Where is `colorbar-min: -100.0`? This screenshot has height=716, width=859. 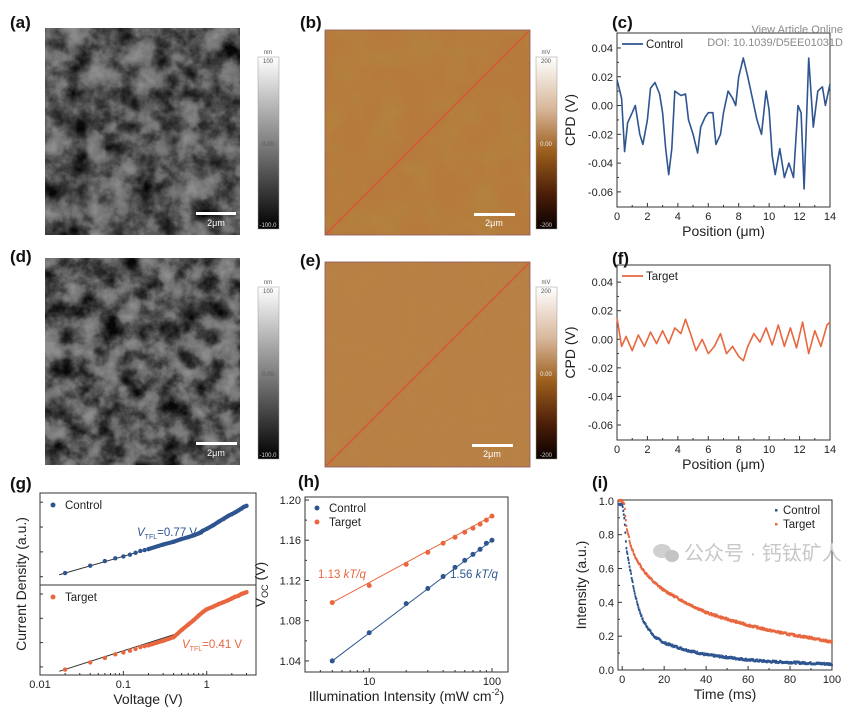 colorbar-min: -100.0 is located at coordinates (268, 226).